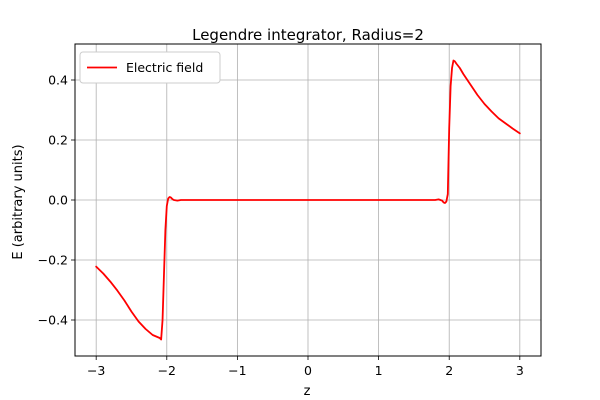  What do you see at coordinates (520, 370) in the screenshot?
I see `x-tick-label: 3` at bounding box center [520, 370].